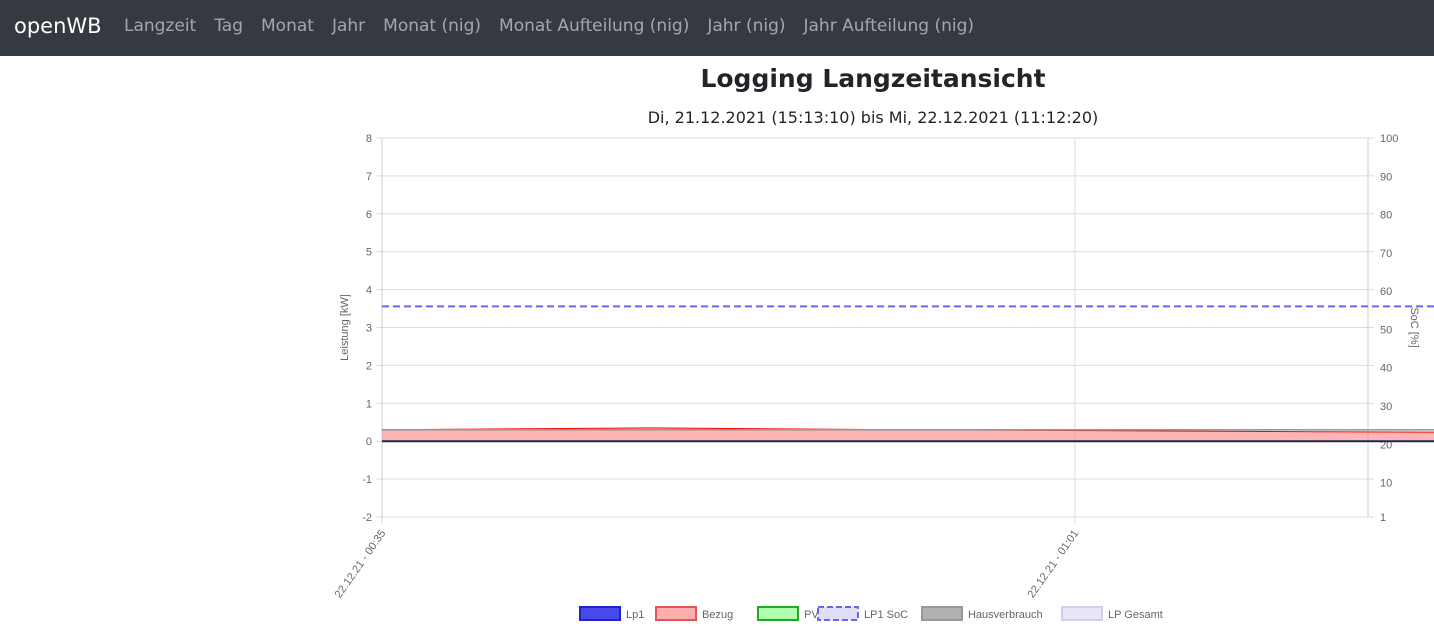  What do you see at coordinates (1054, 564) in the screenshot?
I see `x-tick-label: 22.12.21 - 01:01` at bounding box center [1054, 564].